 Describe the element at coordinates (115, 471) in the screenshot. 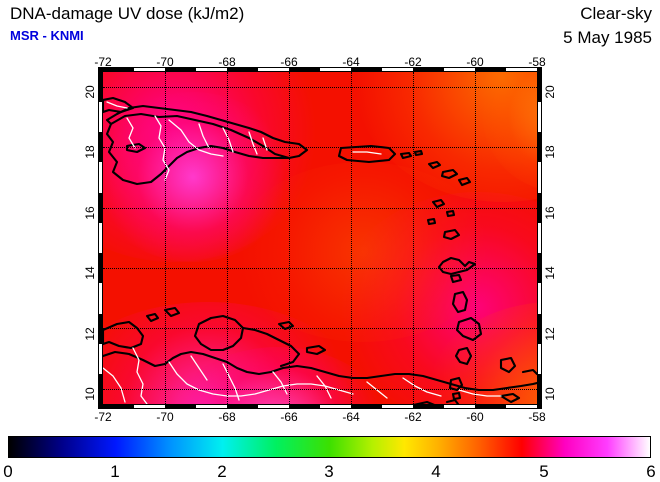

I see `colorbar-tick: 1` at that location.